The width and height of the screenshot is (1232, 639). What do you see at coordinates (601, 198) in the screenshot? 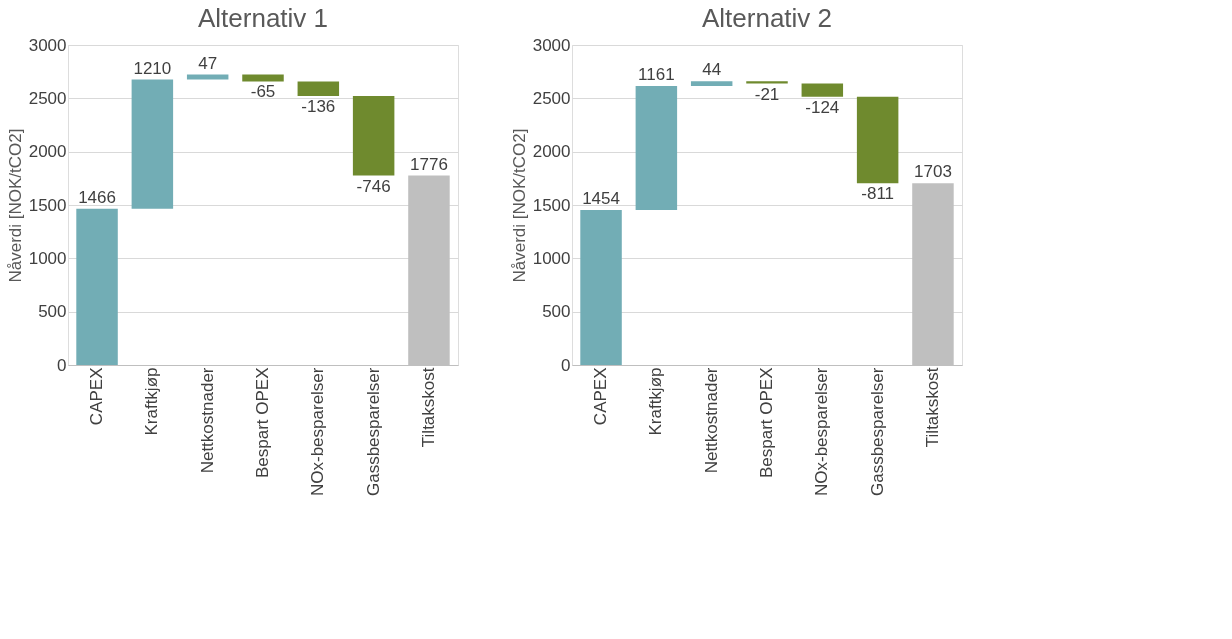
I see `data-label: 1454` at bounding box center [601, 198].